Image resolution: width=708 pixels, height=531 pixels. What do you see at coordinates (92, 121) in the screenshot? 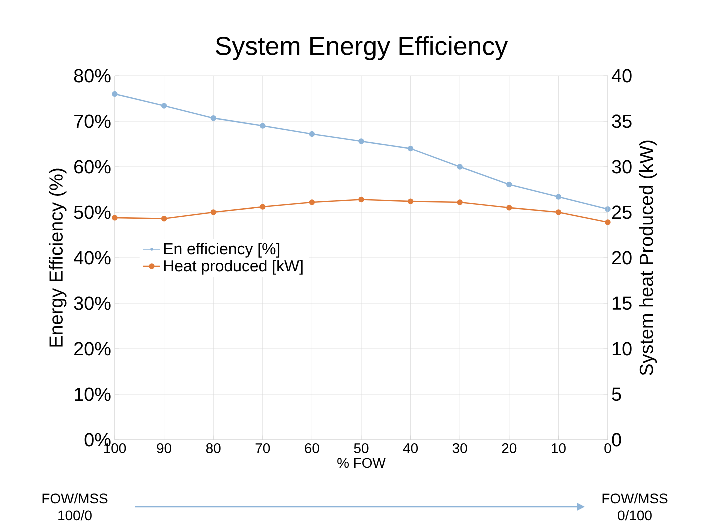
I see `y-tick-label: 70%` at bounding box center [92, 121].